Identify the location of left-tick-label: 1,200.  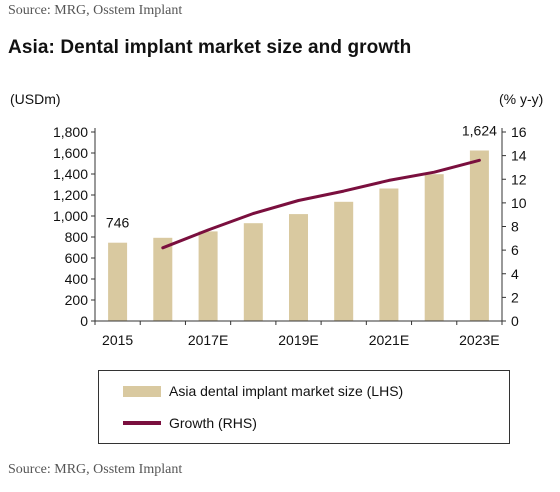
(70, 195).